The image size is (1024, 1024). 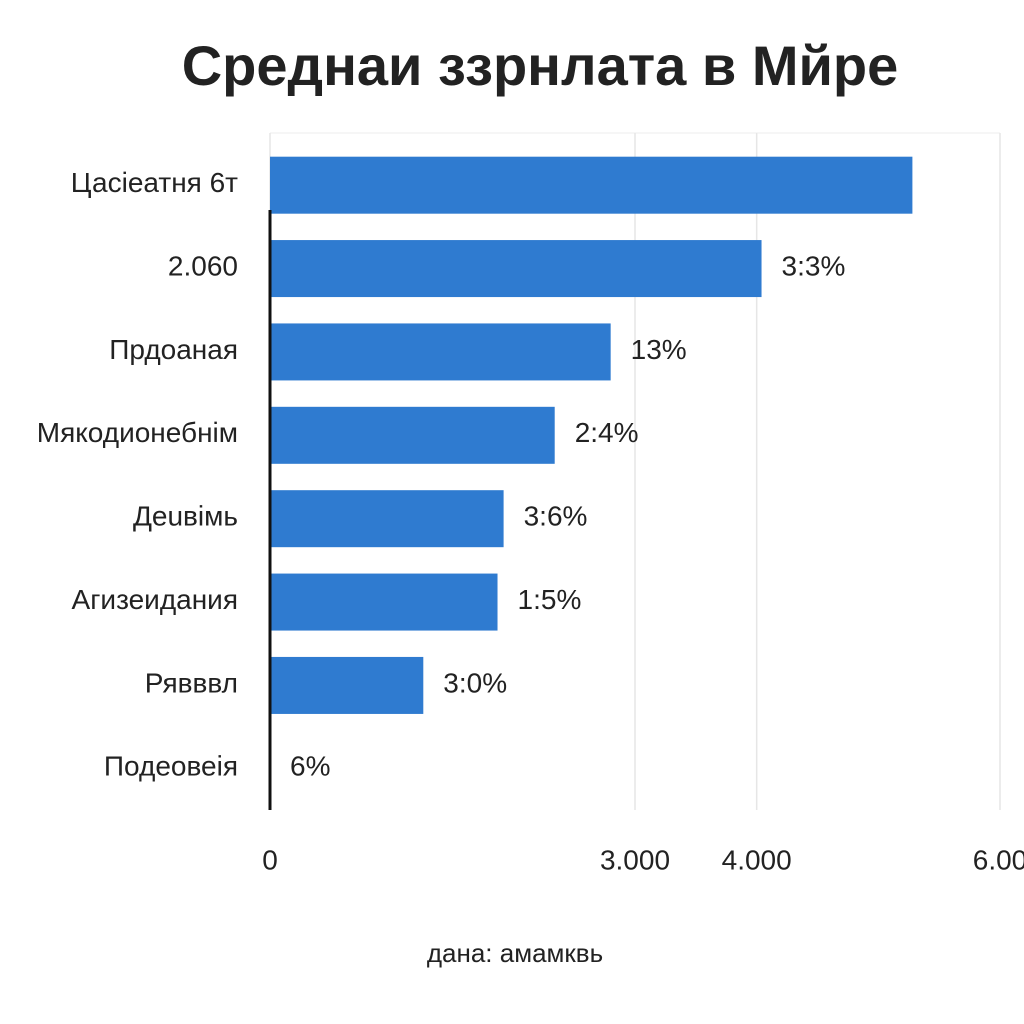 I want to click on x-tick-label: 4.000, so click(x=757, y=859).